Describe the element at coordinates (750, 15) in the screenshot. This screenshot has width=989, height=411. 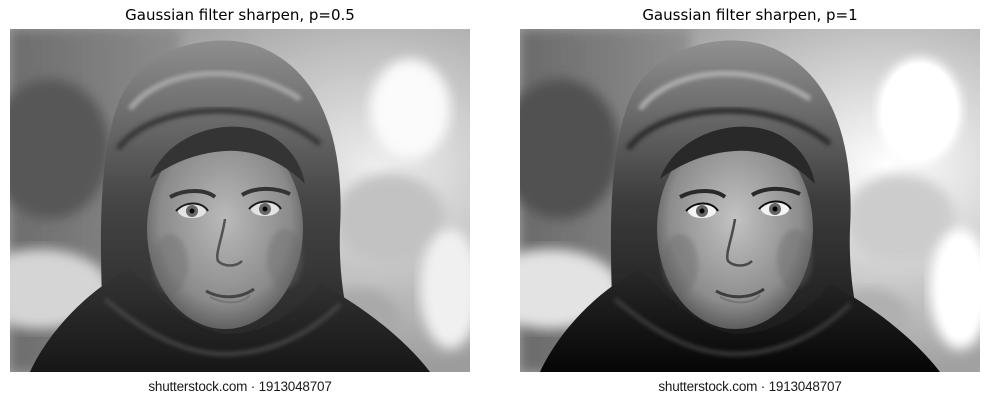
I see `panel-title: Gaussian filter sharpen, p=1` at that location.